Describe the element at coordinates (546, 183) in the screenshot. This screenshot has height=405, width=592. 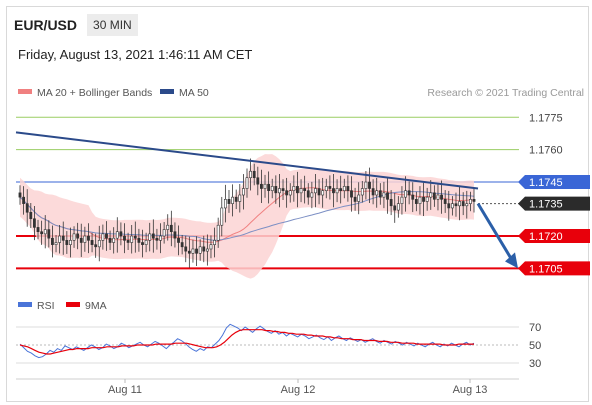
I see `level-label-2: 1.1745` at that location.